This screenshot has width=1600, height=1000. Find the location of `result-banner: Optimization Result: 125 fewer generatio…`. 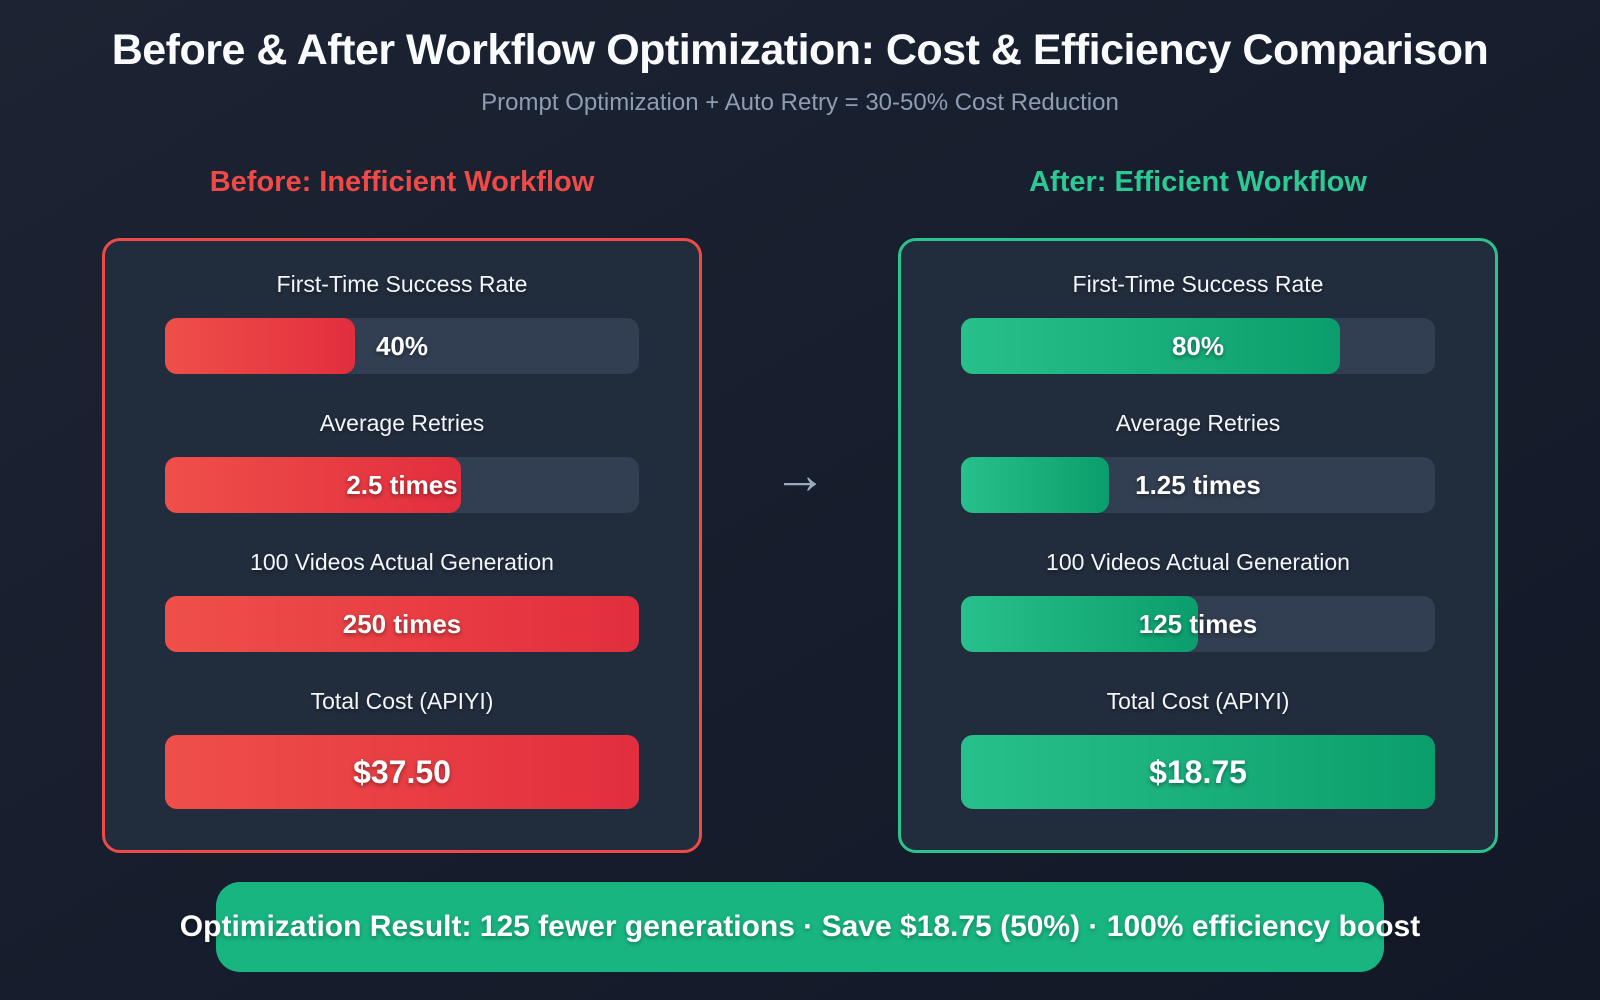

result-banner: Optimization Result: 125 fewer generatio… is located at coordinates (800, 927).